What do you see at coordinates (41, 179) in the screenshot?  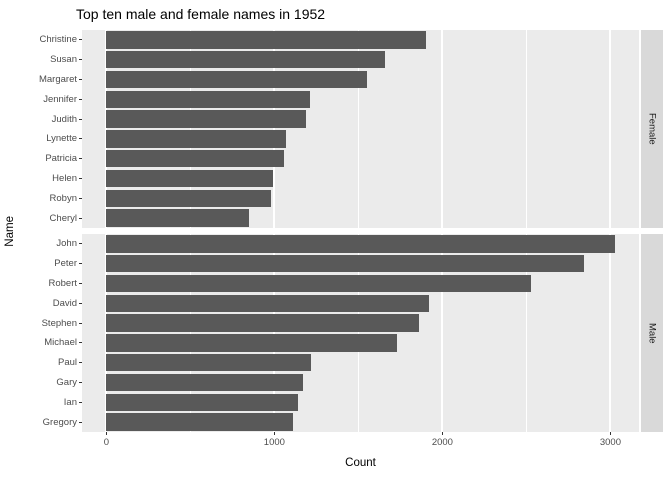 I see `ytick-row: Helen` at bounding box center [41, 179].